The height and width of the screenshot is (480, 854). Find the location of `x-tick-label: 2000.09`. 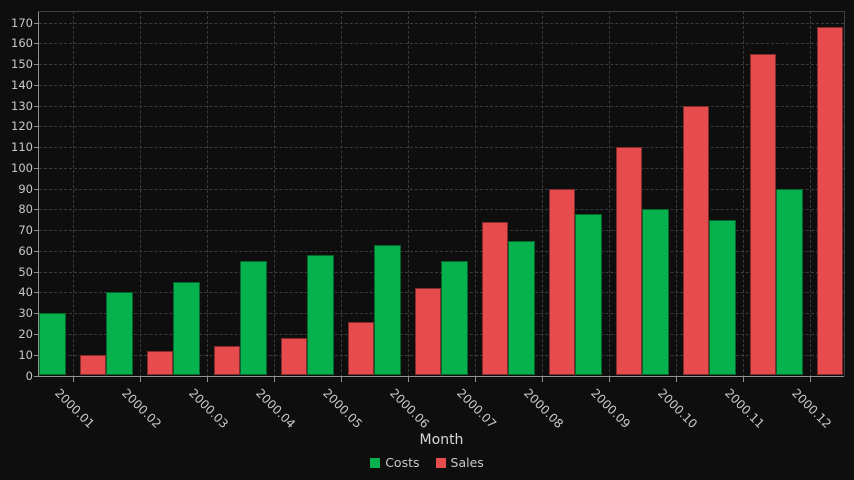

x-tick-label: 2000.09 is located at coordinates (610, 408).